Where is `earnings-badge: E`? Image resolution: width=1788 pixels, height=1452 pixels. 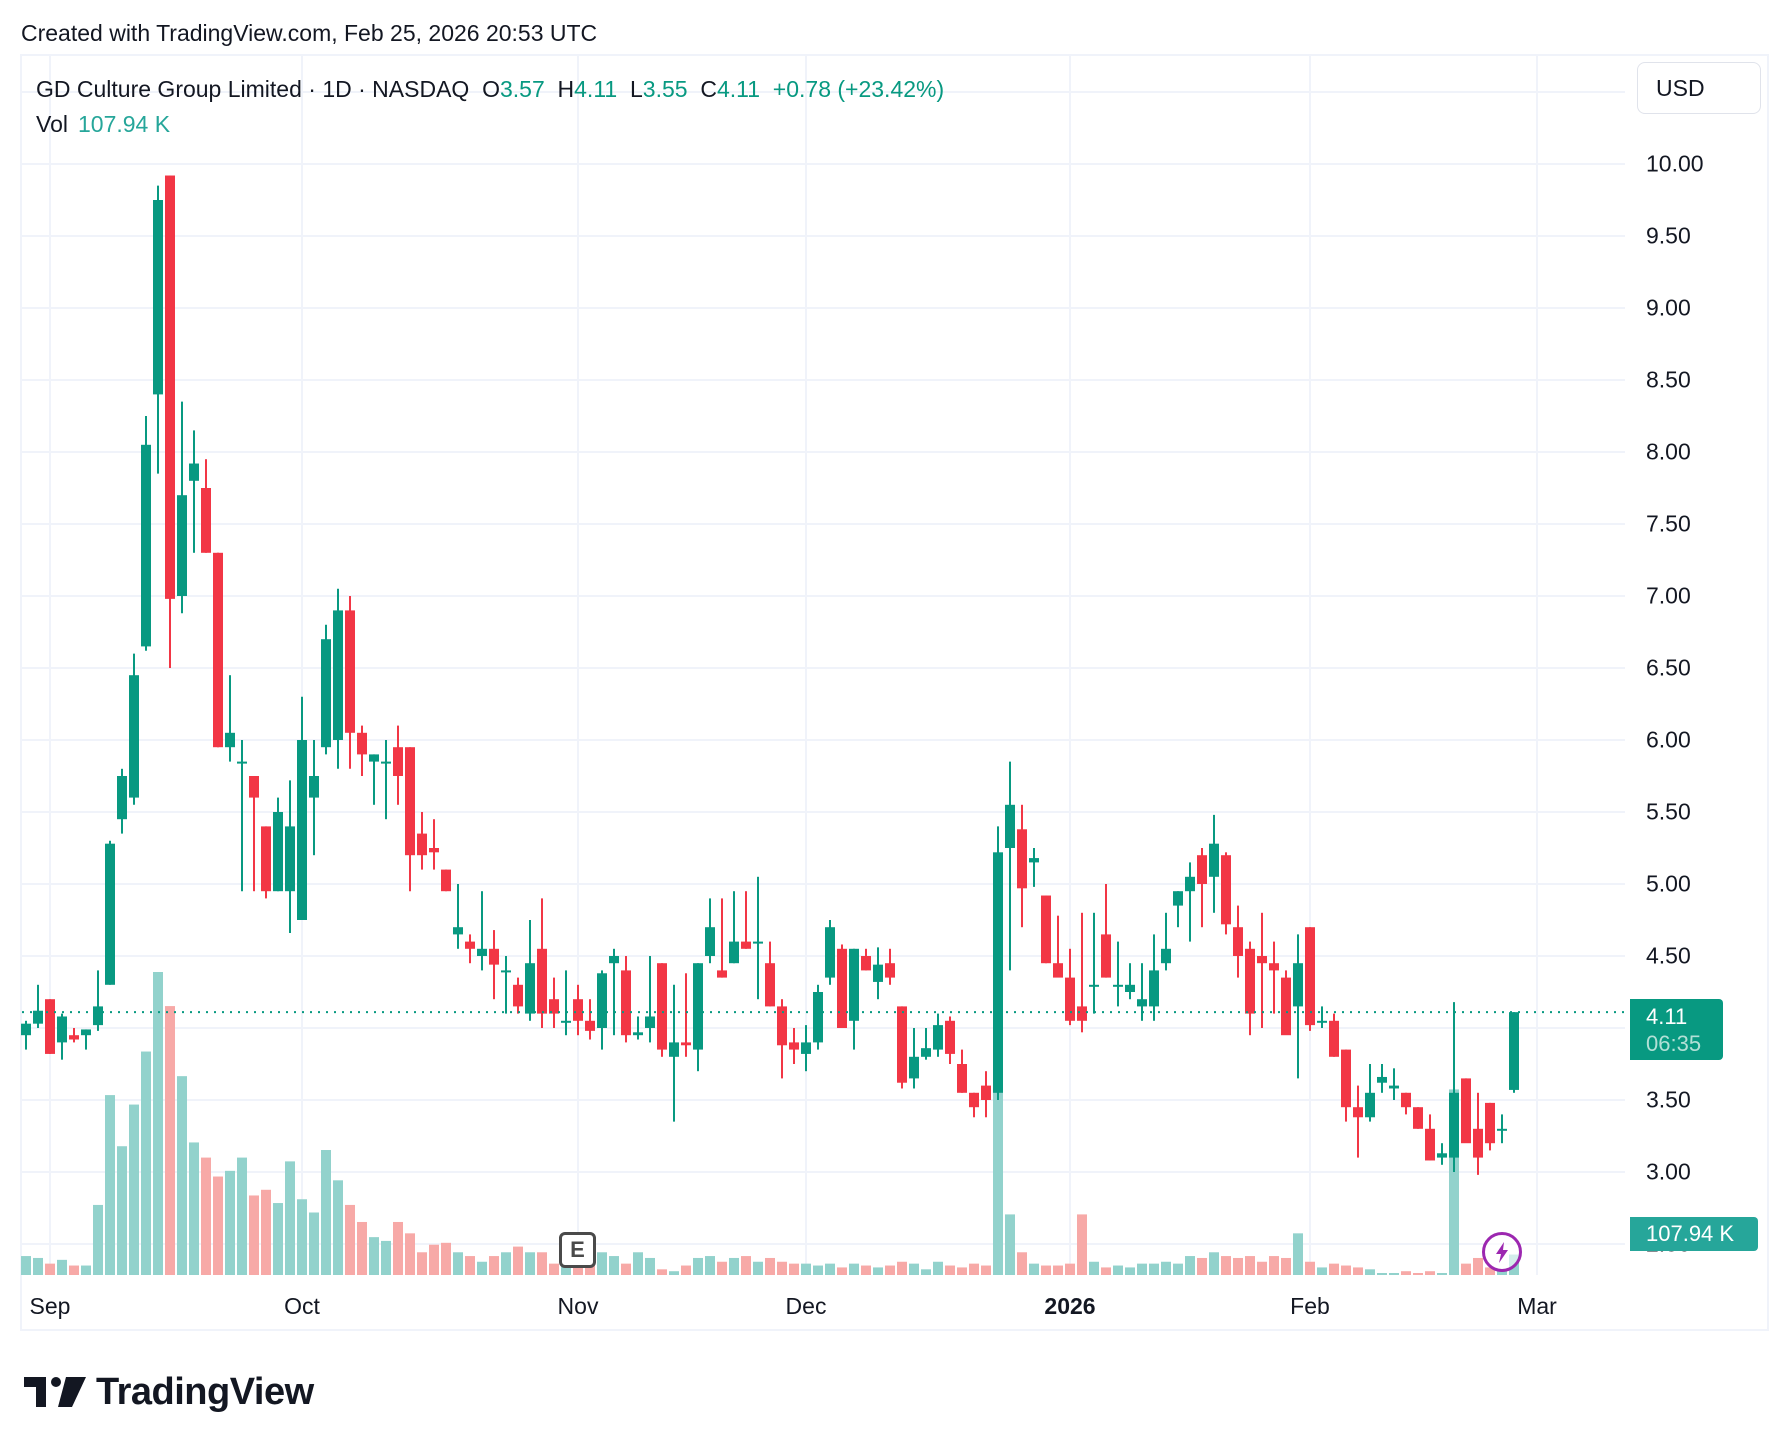 earnings-badge: E is located at coordinates (577, 1250).